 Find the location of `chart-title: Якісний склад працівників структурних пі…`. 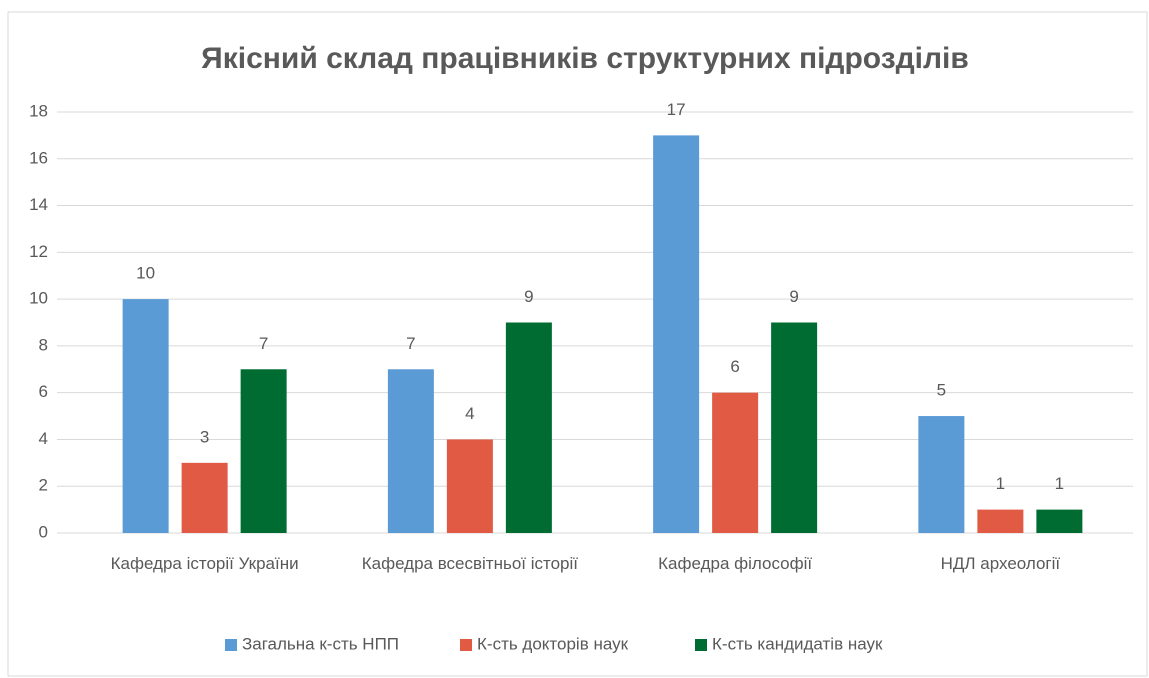

chart-title: Якісний склад працівників структурних пі… is located at coordinates (585, 58).